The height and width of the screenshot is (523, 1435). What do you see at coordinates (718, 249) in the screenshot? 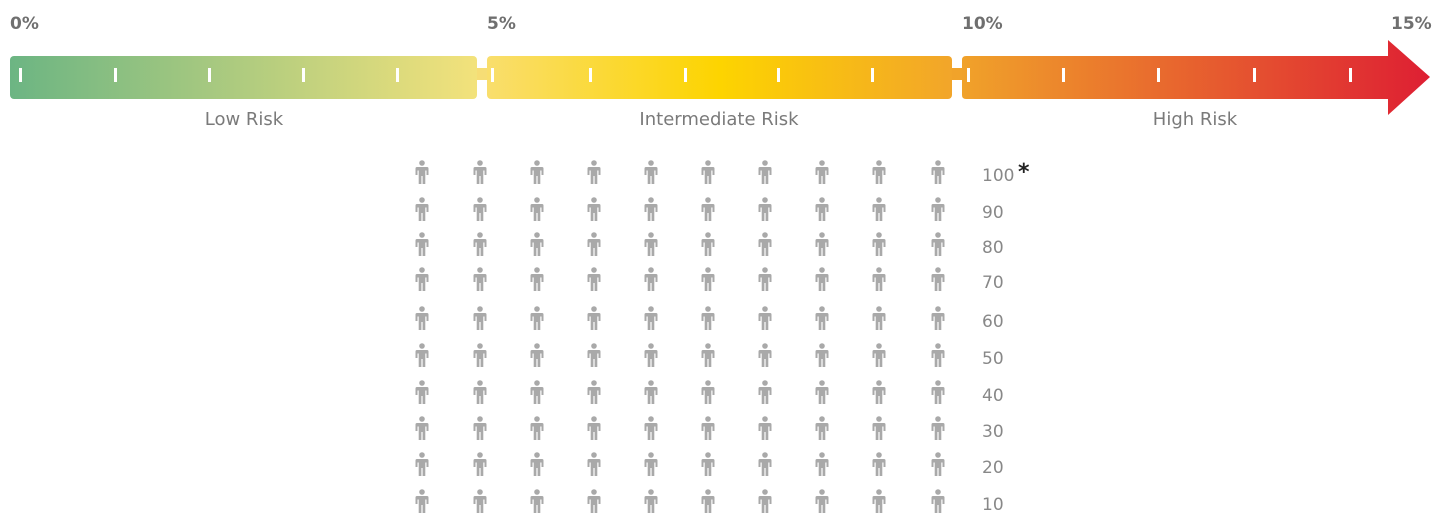
I see `people-row: 80` at bounding box center [718, 249].